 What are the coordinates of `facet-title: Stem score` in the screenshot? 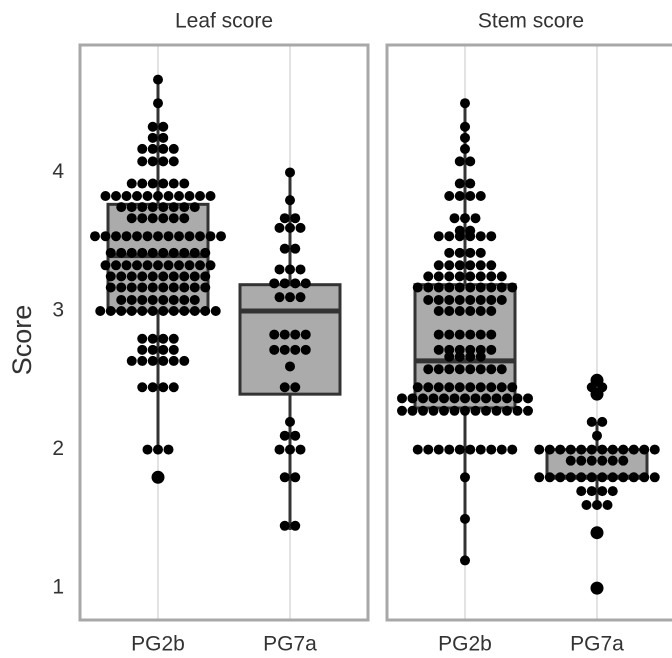 It's located at (531, 21).